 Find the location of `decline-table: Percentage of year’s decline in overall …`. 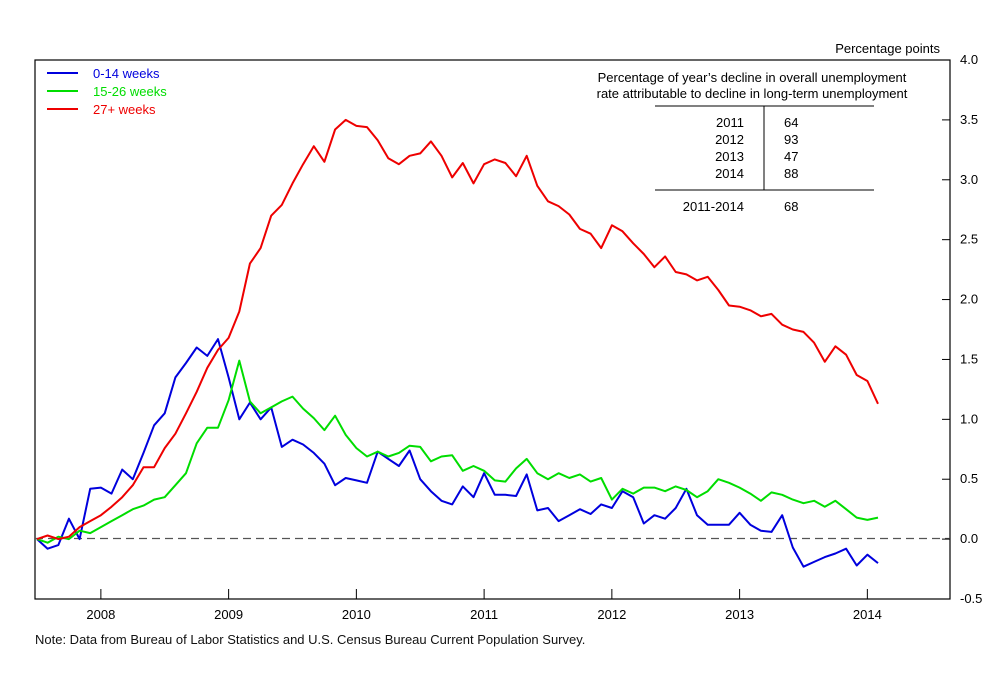

decline-table: Percentage of year’s decline in overall … is located at coordinates (752, 142).